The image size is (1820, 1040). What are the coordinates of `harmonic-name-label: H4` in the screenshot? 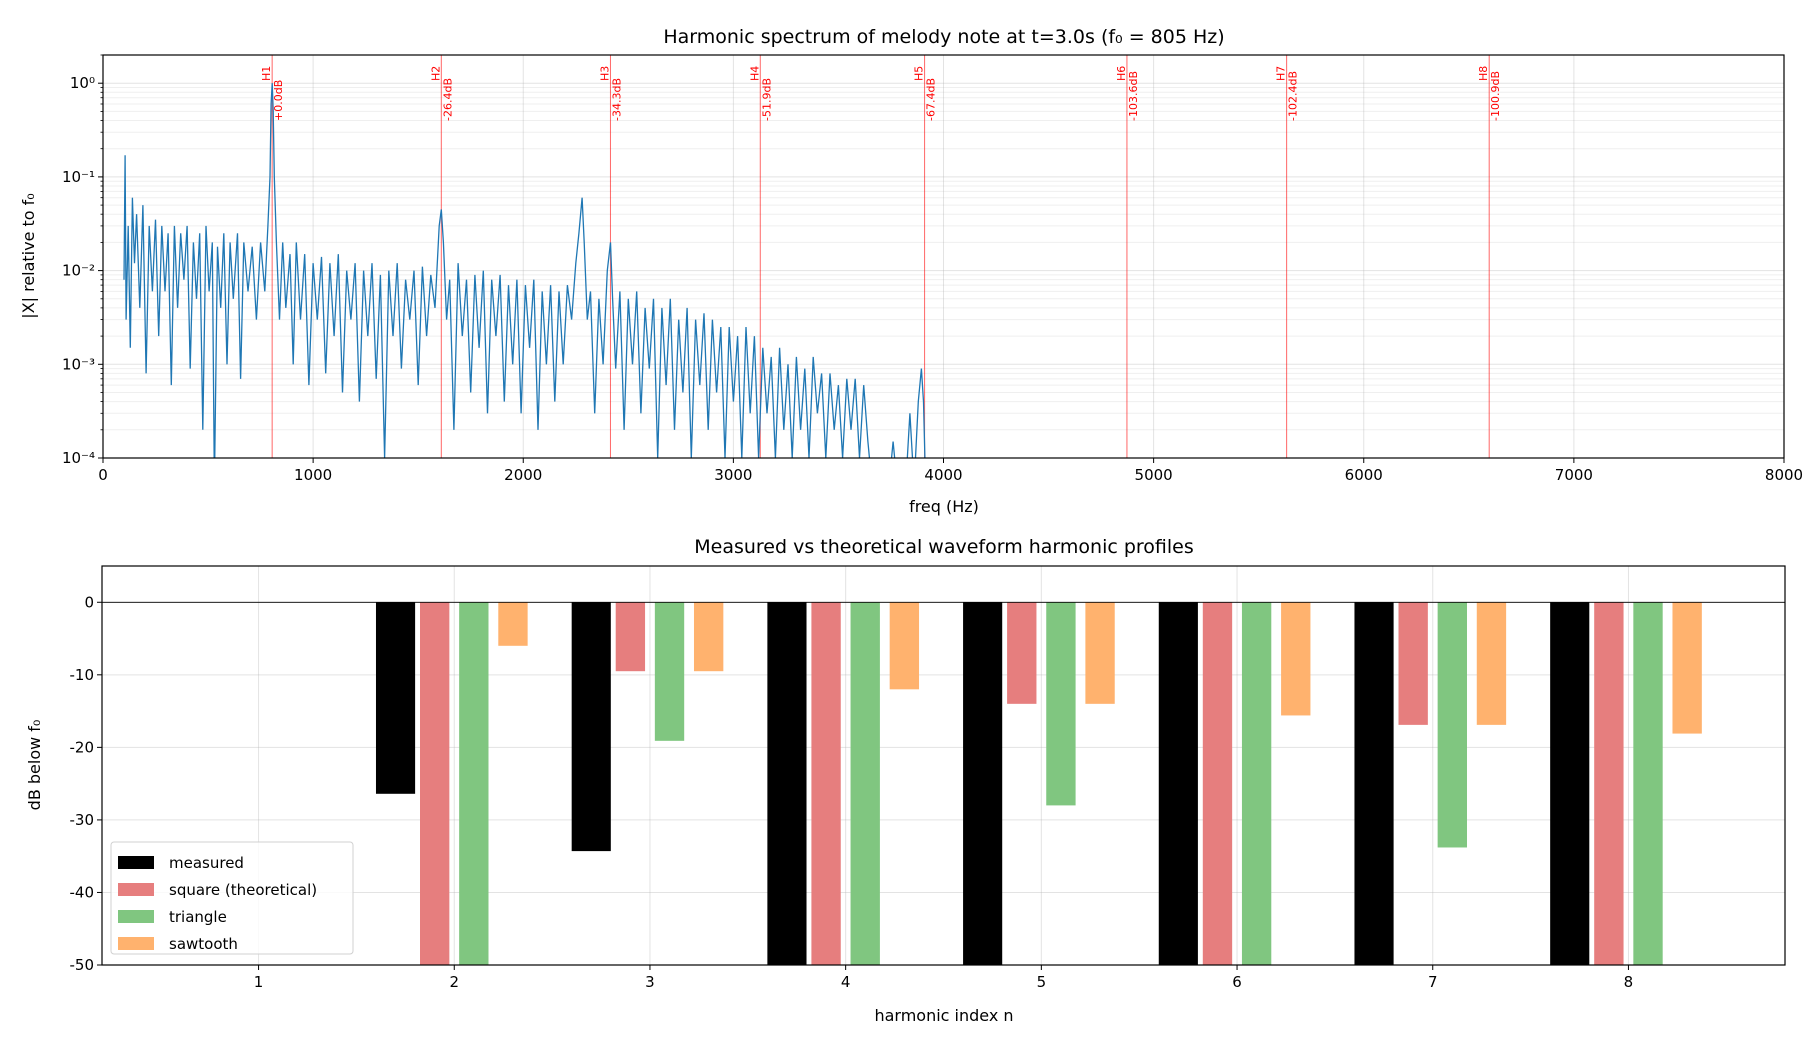 It's located at (754, 73).